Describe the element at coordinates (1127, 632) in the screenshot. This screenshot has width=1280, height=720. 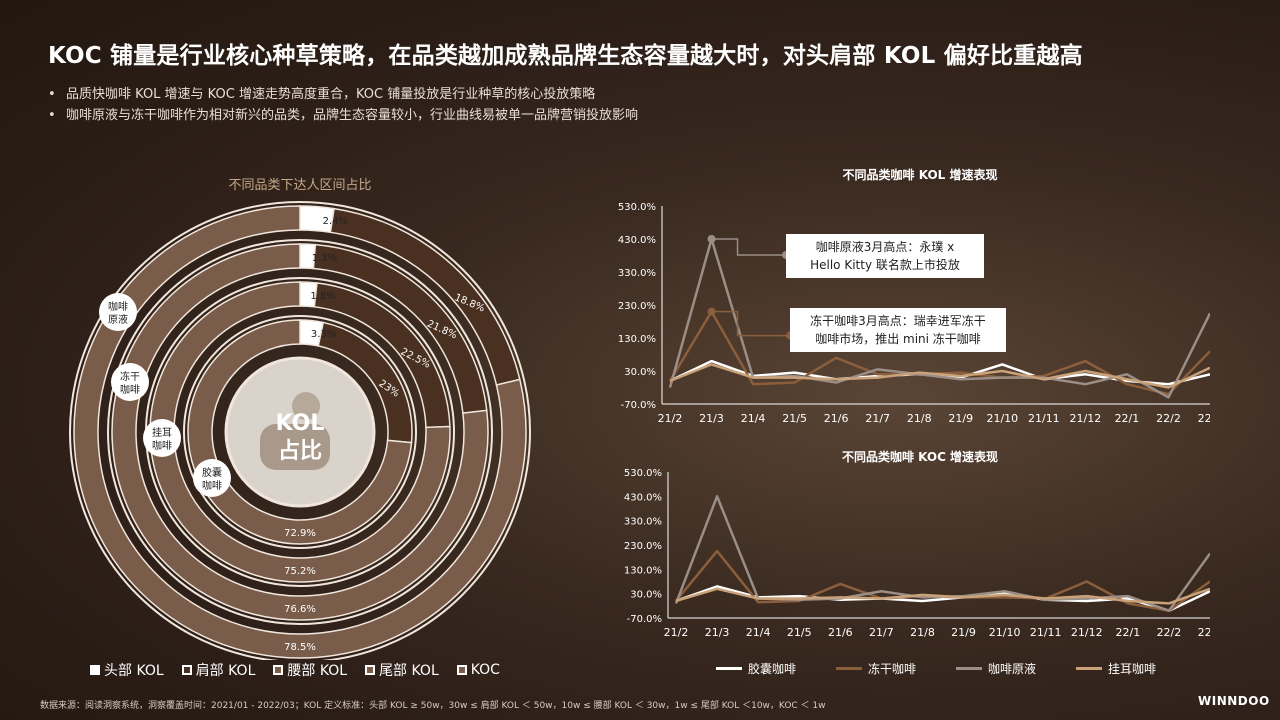
I see `x-tick-label: 22/1` at that location.